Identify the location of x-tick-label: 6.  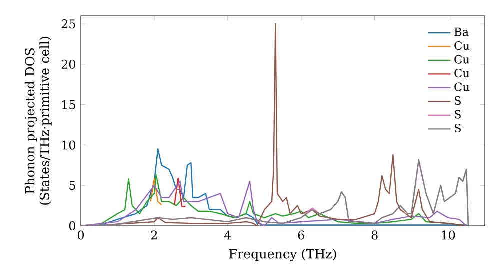
(301, 235).